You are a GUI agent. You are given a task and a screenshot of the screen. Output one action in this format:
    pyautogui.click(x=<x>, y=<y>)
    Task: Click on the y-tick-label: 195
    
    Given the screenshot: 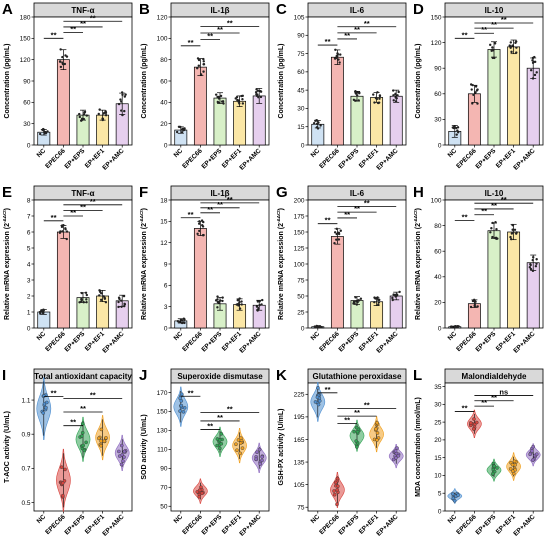 What is the action you would take?
    pyautogui.click(x=299, y=417)
    